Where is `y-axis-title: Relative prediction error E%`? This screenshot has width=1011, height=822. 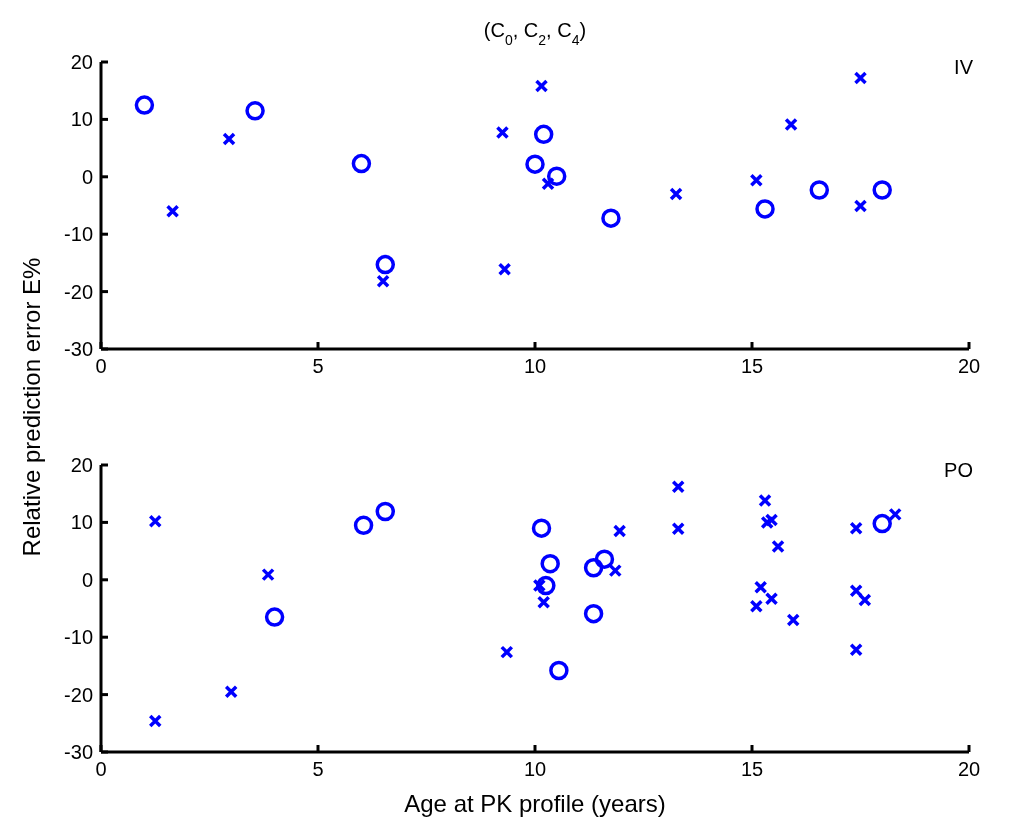 y-axis-title: Relative prediction error E% is located at coordinates (31, 407).